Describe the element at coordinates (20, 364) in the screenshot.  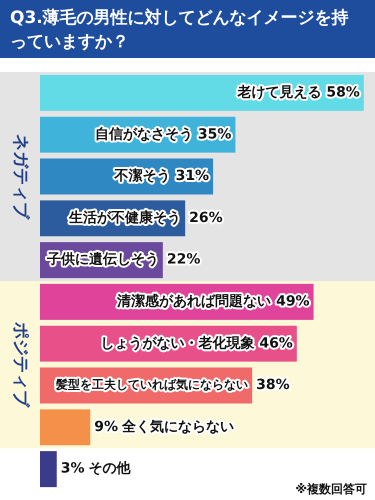
I see `band-label: ポジティブ` at that location.